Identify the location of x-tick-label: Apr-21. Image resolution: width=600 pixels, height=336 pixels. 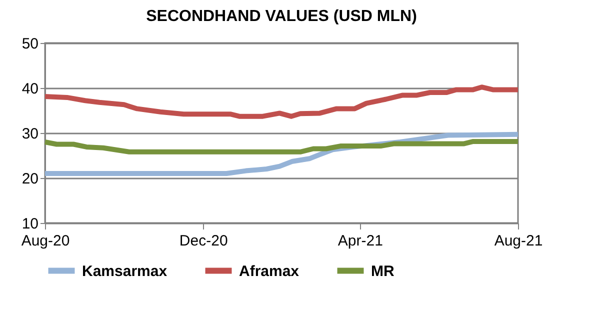
(360, 241).